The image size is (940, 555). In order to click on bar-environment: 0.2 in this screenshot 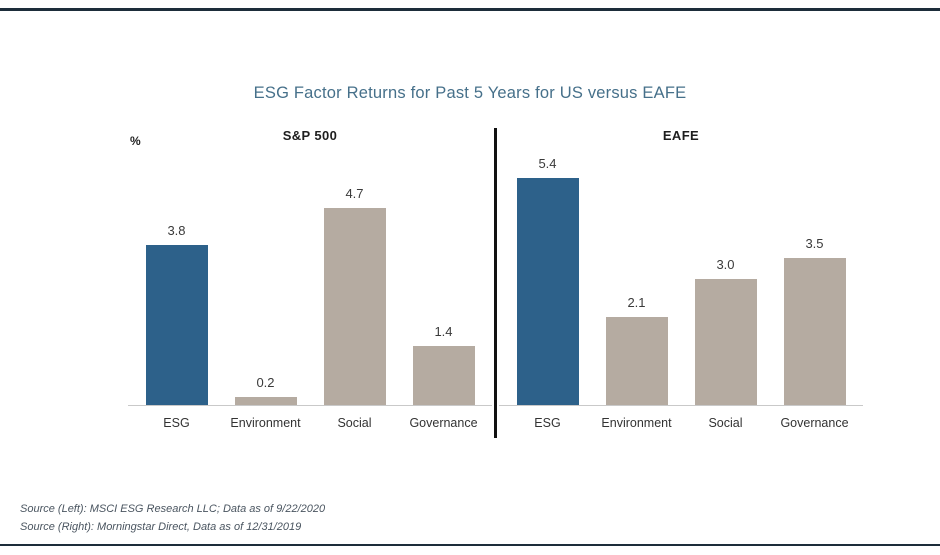, I will do `click(266, 390)`.